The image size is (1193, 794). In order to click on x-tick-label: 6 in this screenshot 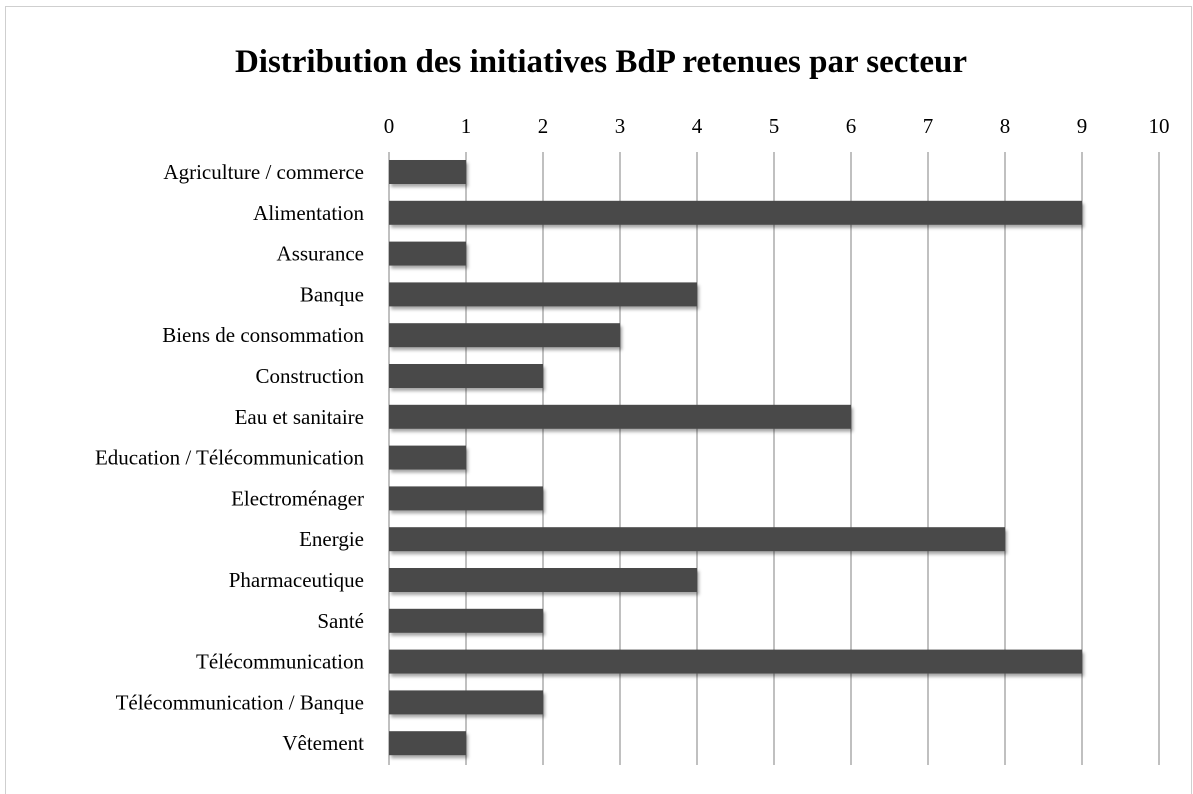, I will do `click(851, 126)`.